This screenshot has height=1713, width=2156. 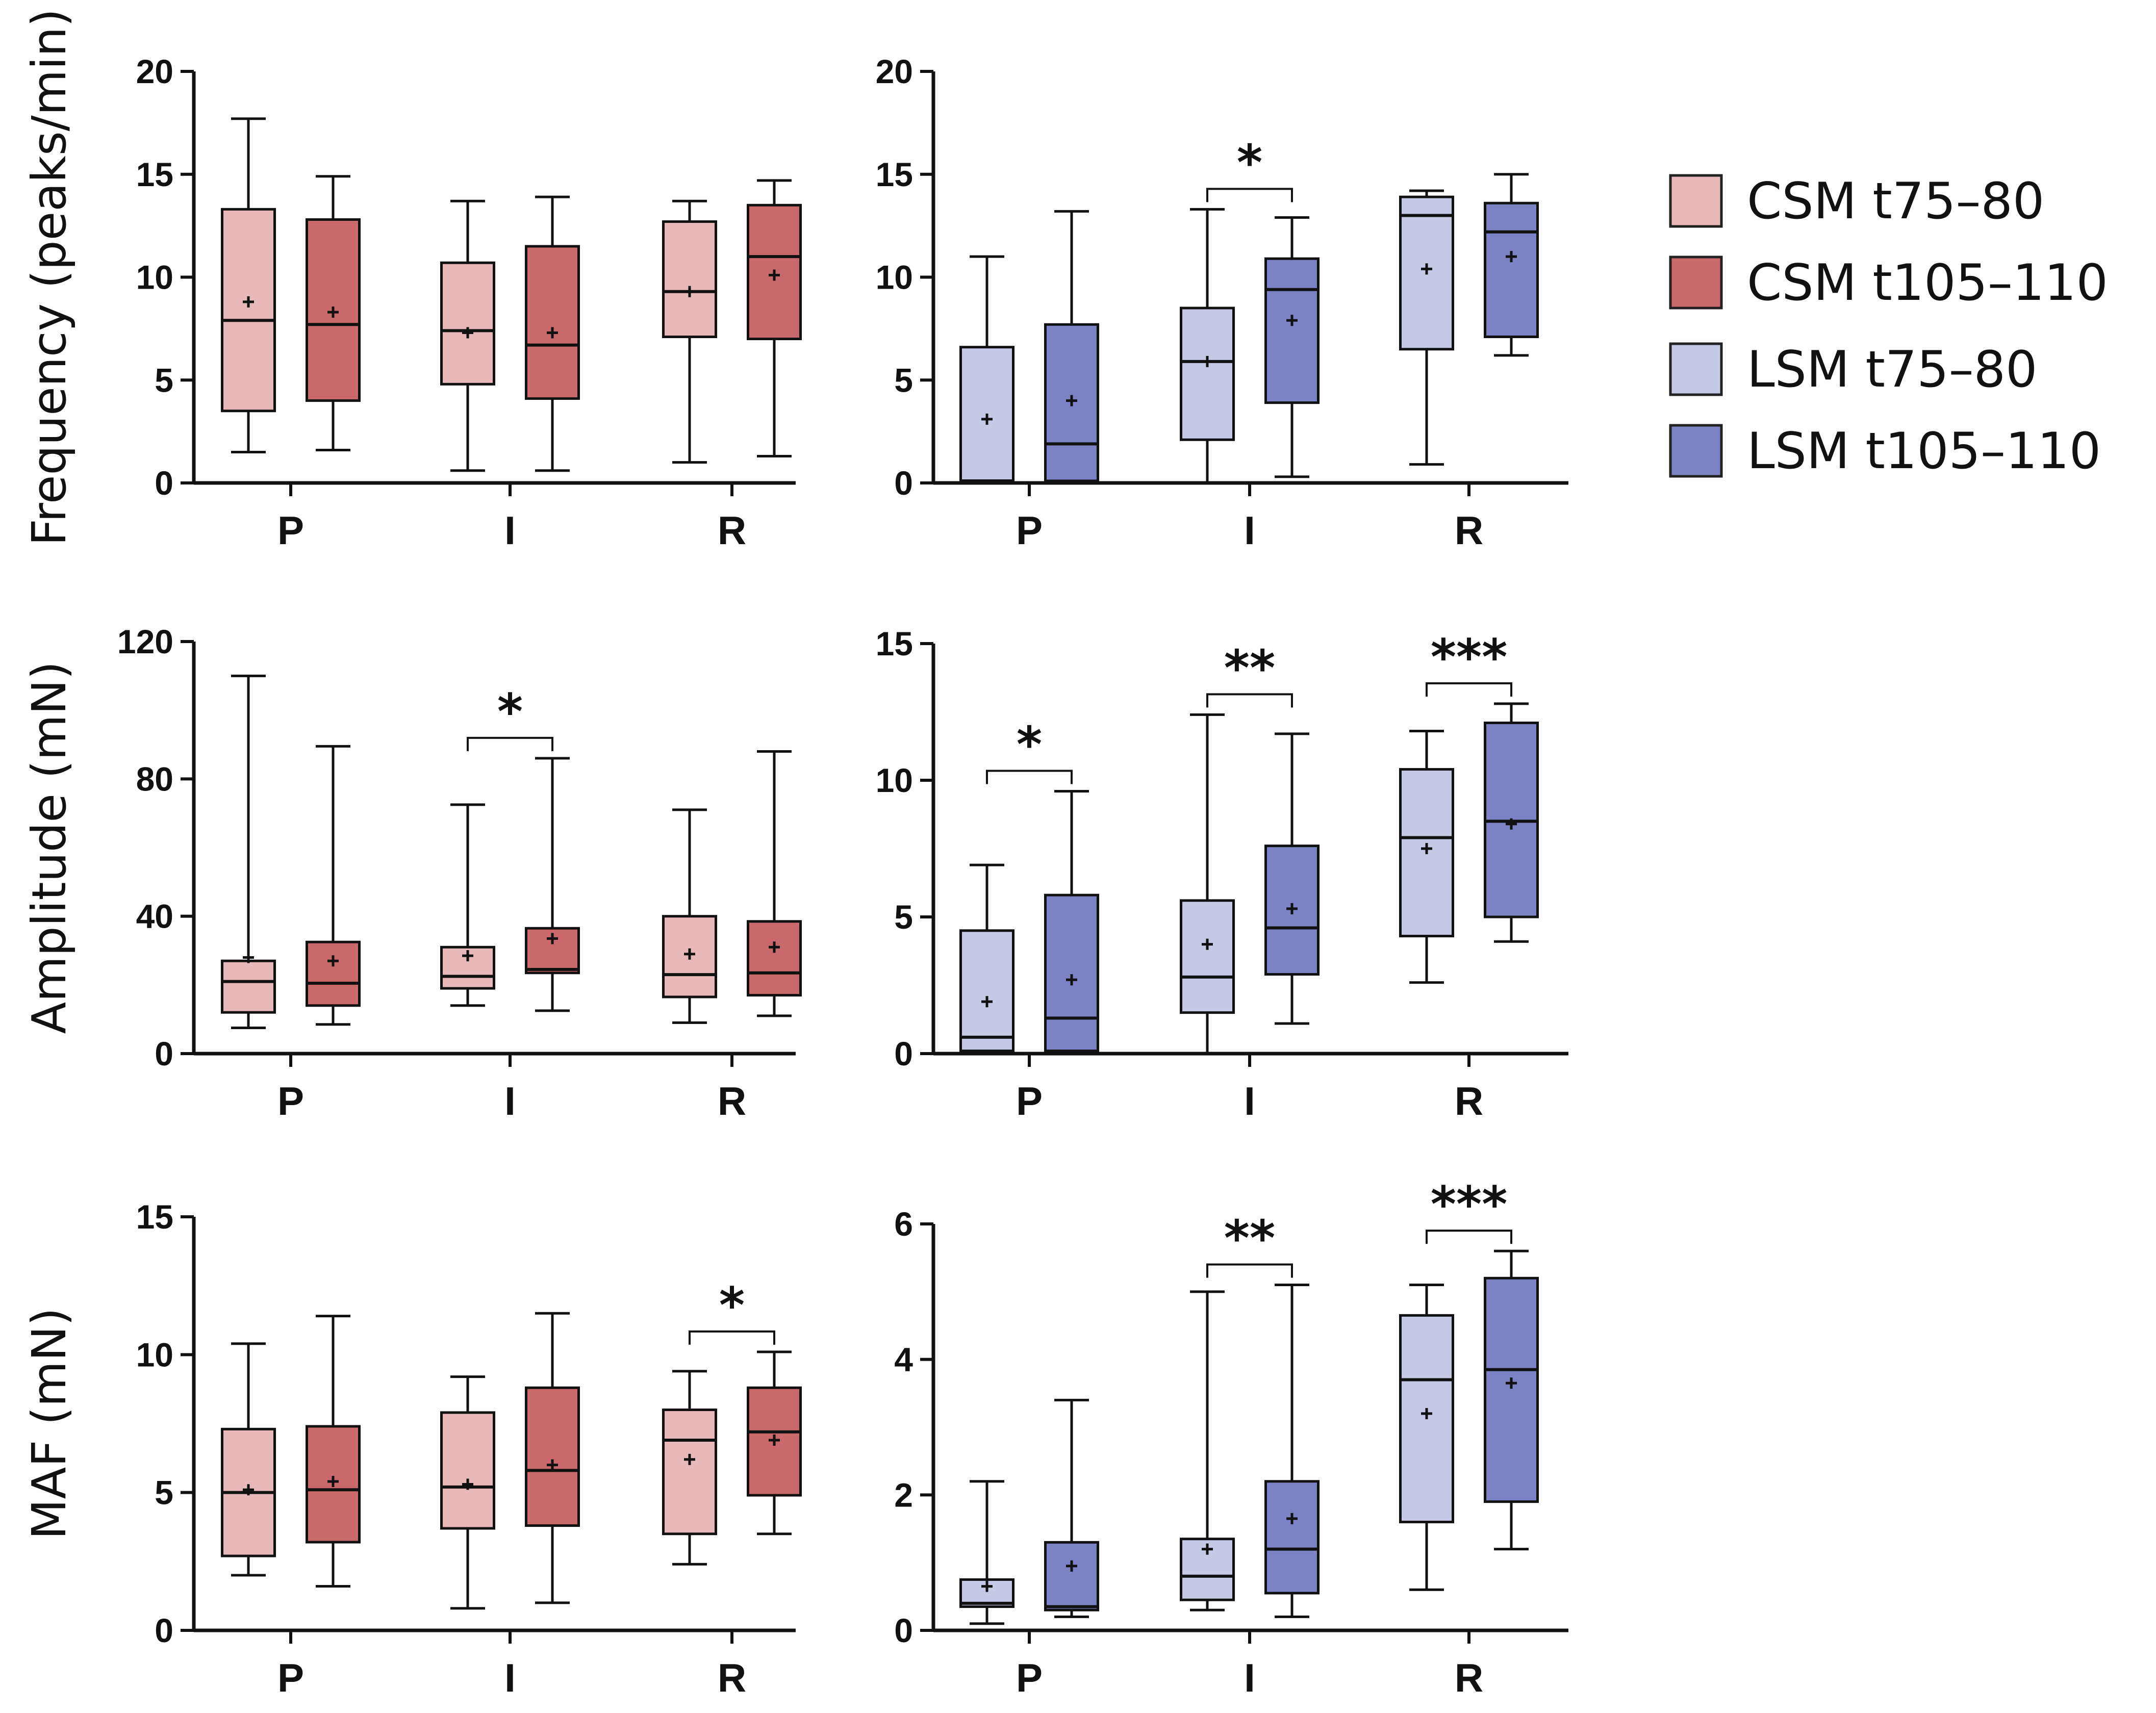 I want to click on panel-3: 0 40 80 120 P I R Amplitude (mN) *, so click(x=412, y=873).